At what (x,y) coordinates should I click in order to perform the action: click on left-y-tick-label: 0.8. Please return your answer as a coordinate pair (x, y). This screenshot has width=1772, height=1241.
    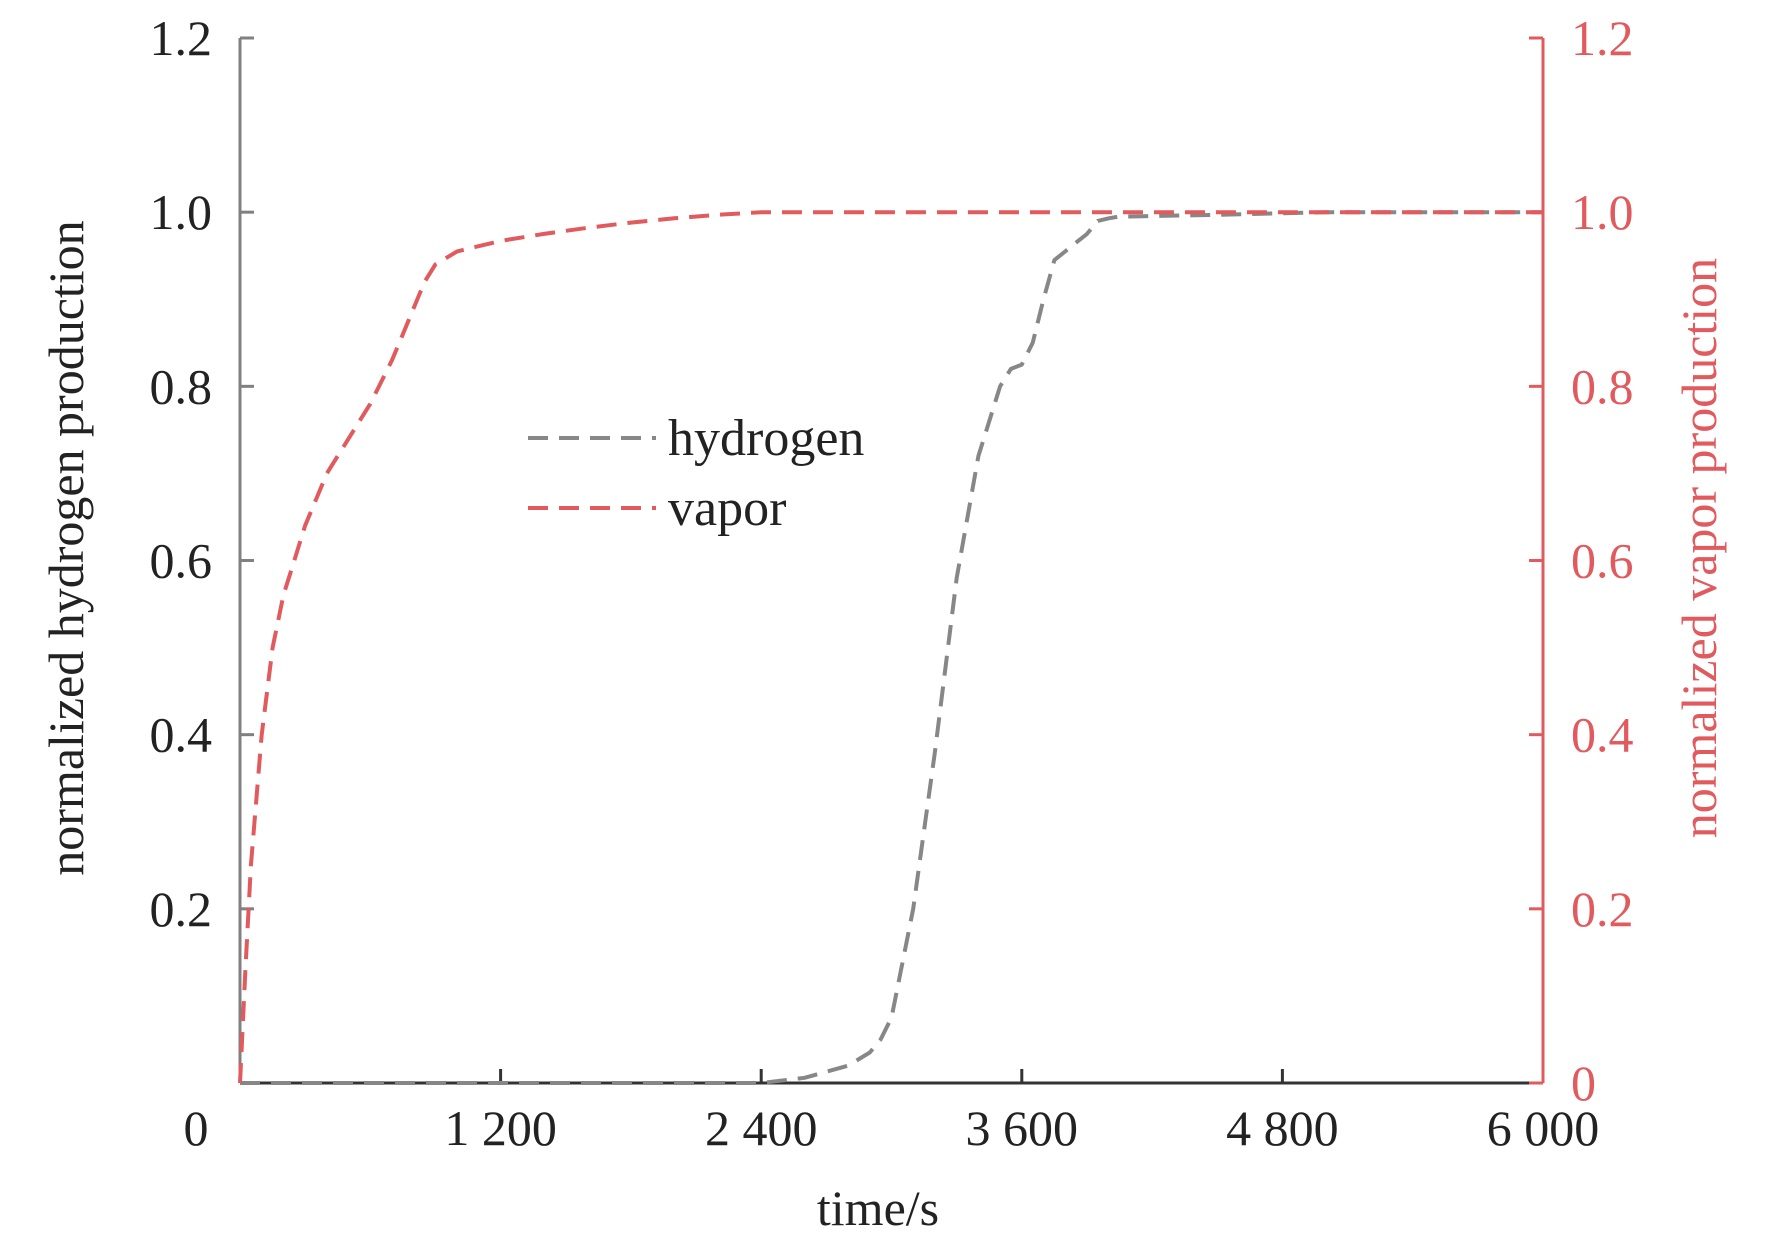
    Looking at the image, I should click on (181, 386).